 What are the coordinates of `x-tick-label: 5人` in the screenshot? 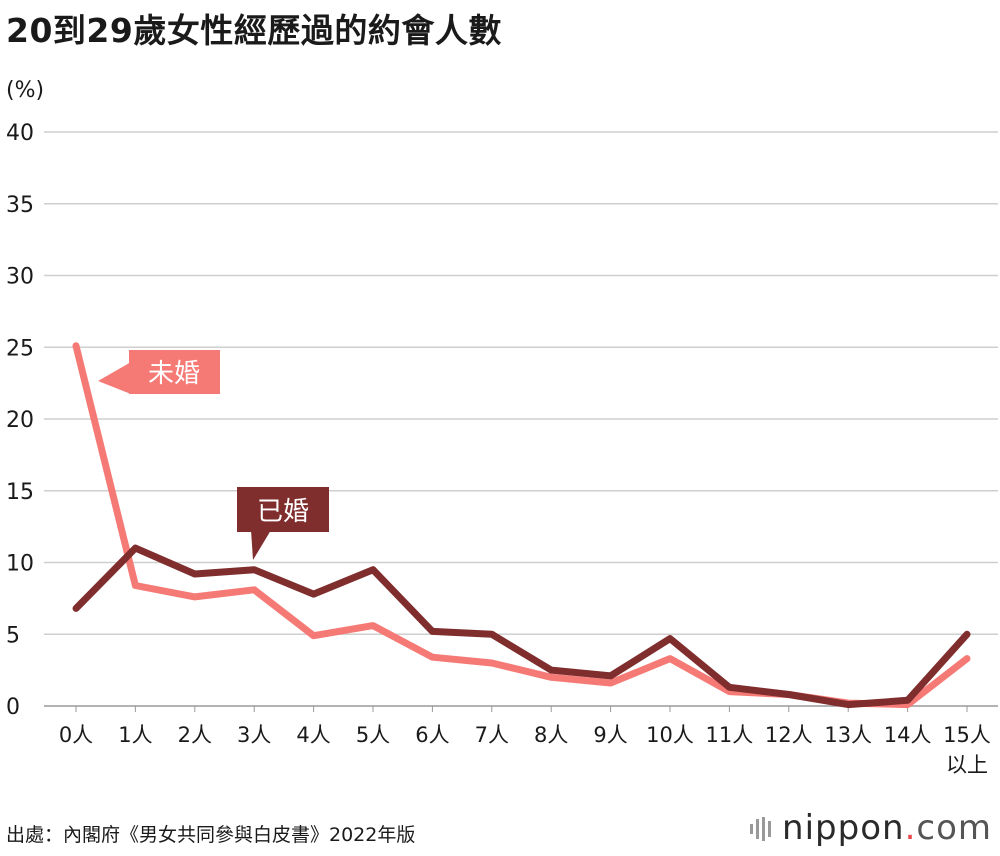 It's located at (373, 735).